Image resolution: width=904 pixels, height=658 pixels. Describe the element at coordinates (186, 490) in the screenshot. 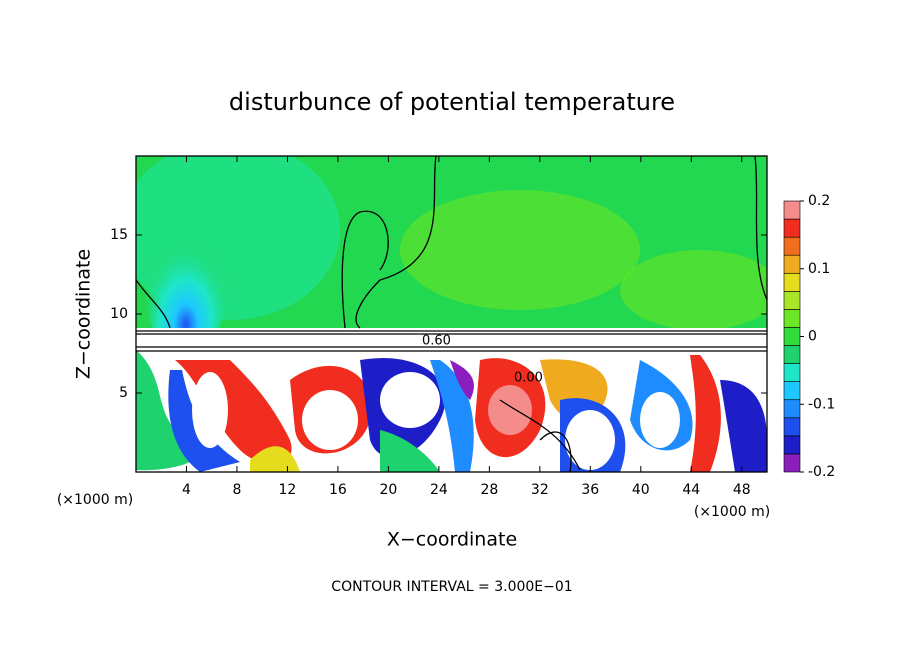

I see `x-tick-label: 4` at that location.